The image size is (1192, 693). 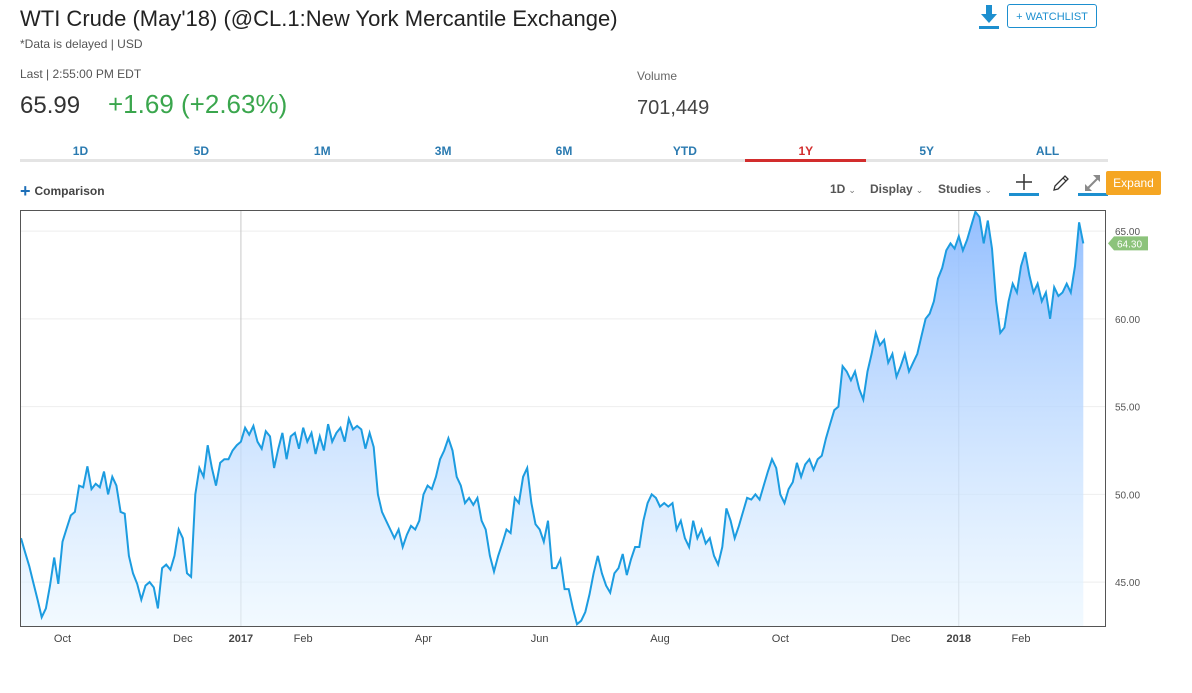 I want to click on pencil-icon, so click(x=1061, y=183).